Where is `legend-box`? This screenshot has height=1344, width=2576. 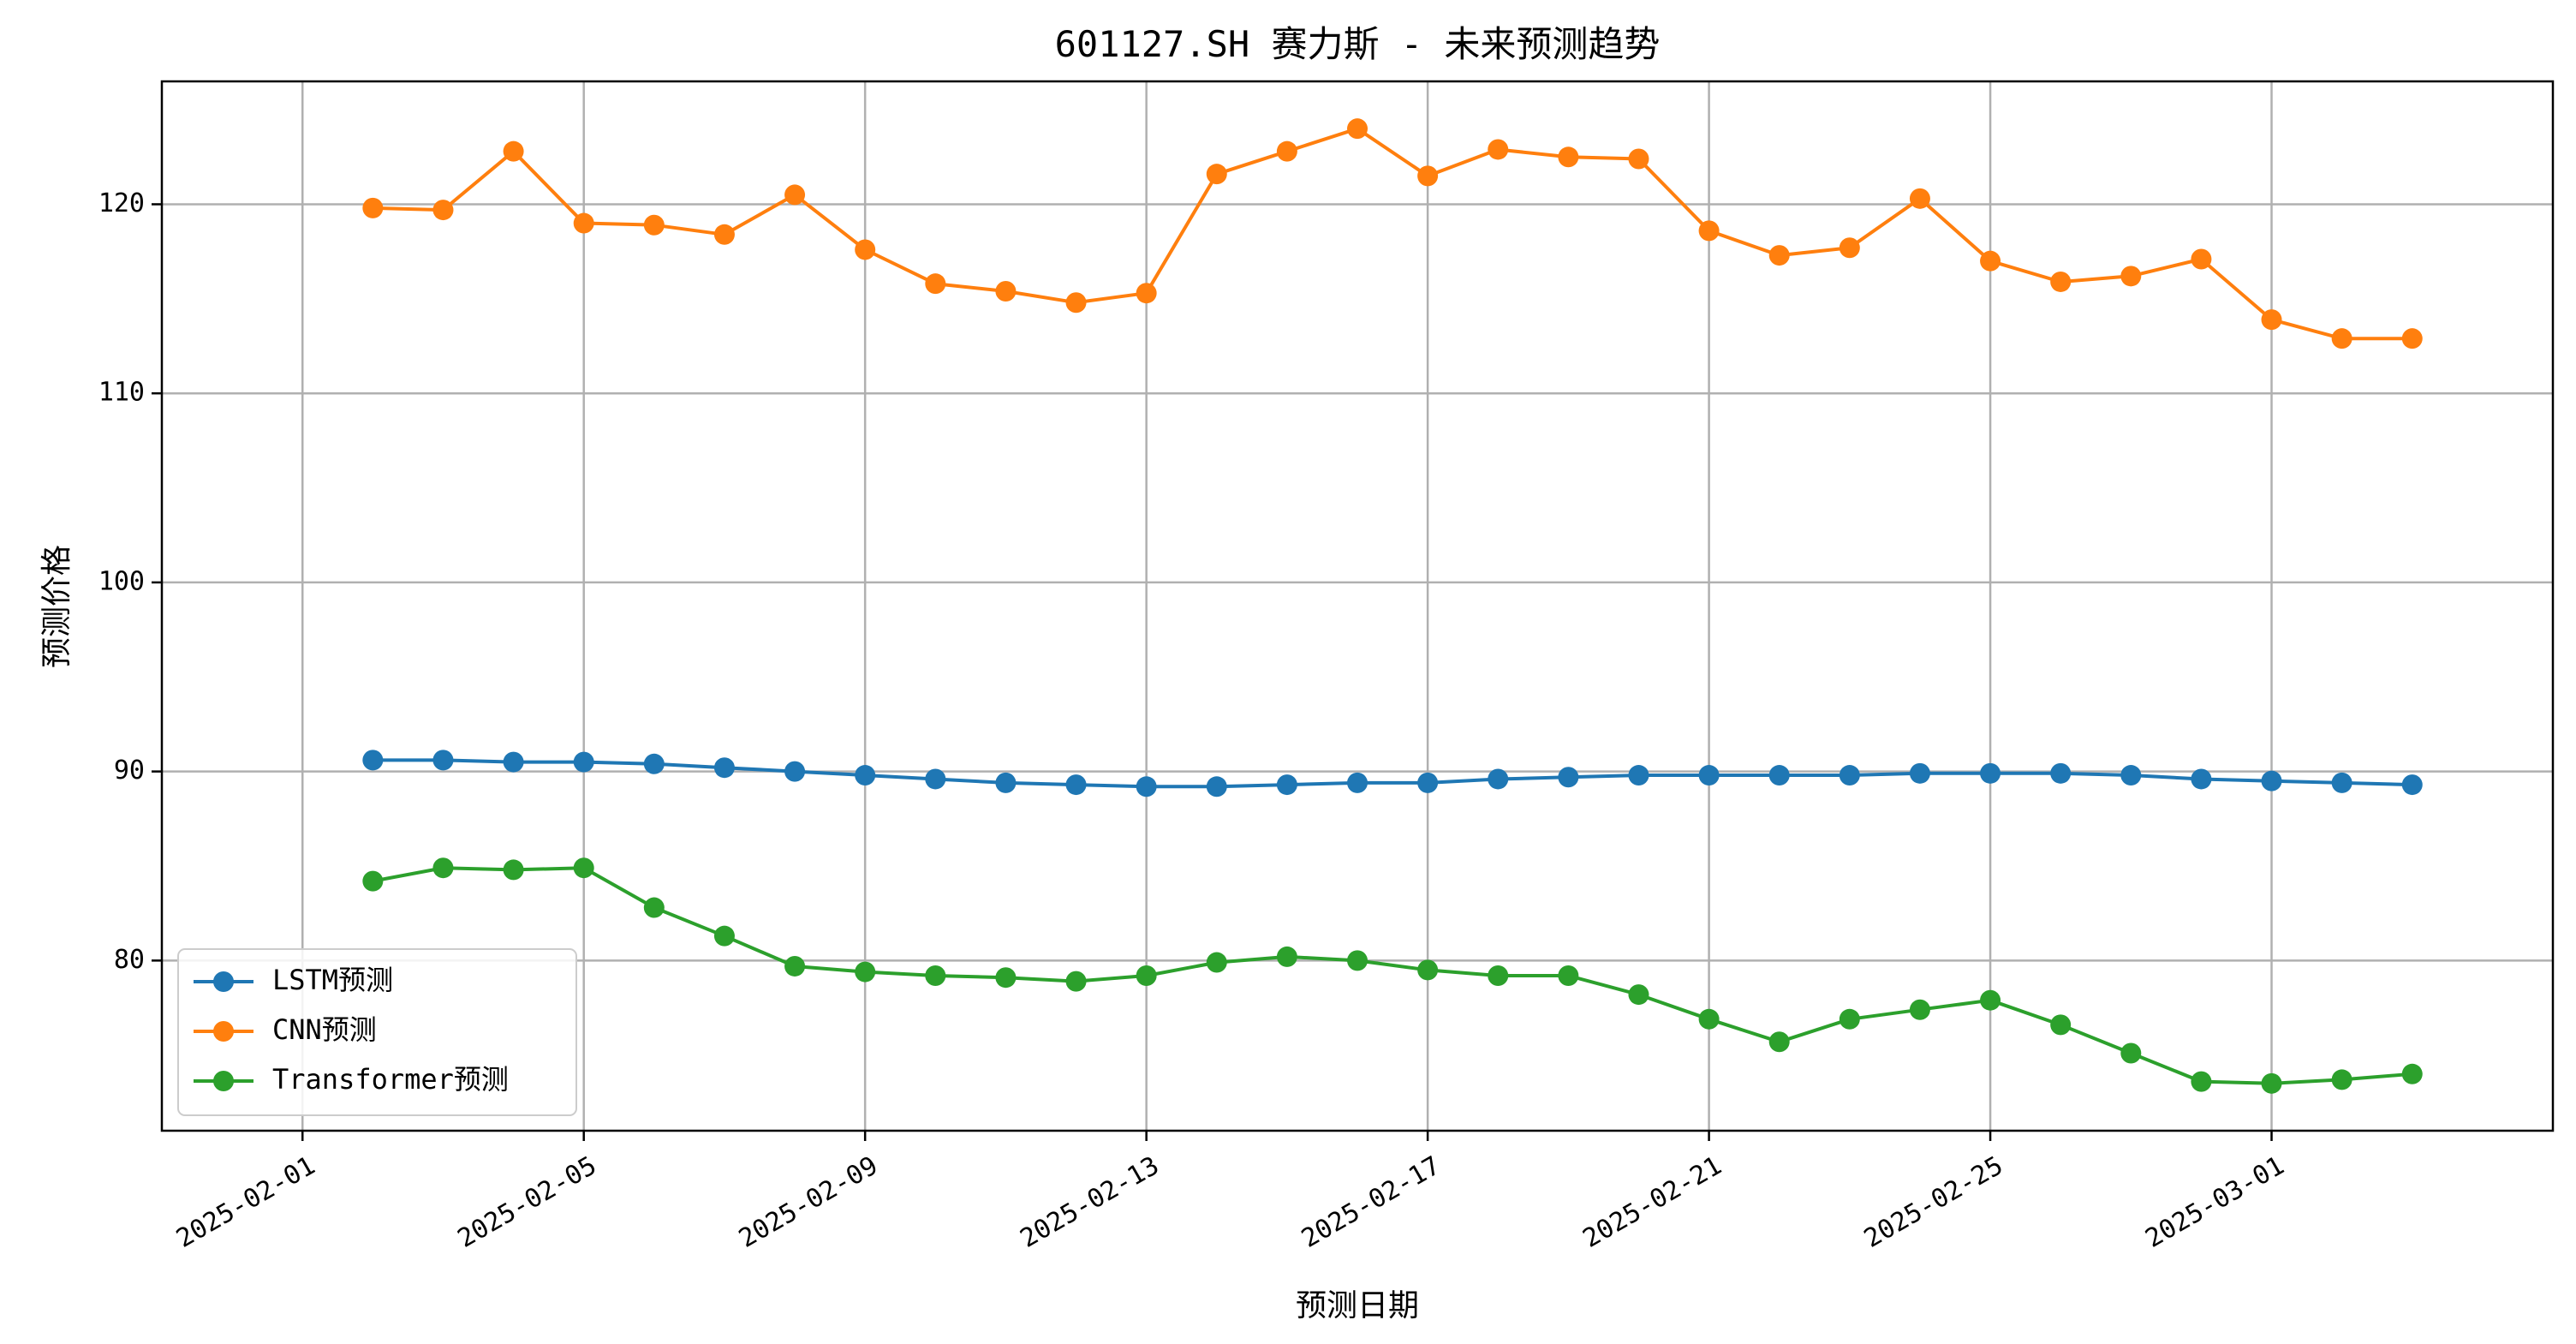
legend-box is located at coordinates (377, 1032).